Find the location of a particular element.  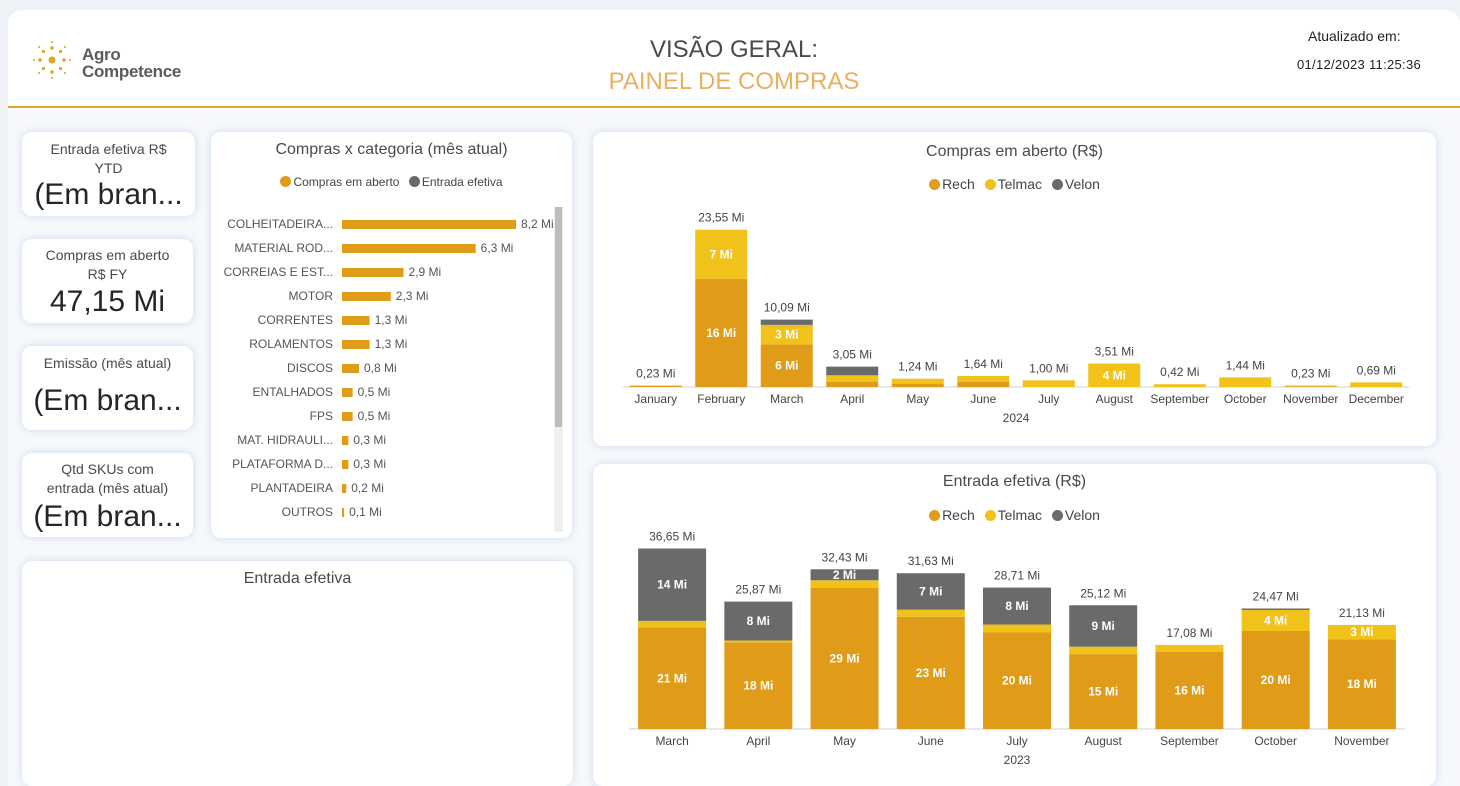

category-value-label: 8,2 Mi is located at coordinates (537, 224).